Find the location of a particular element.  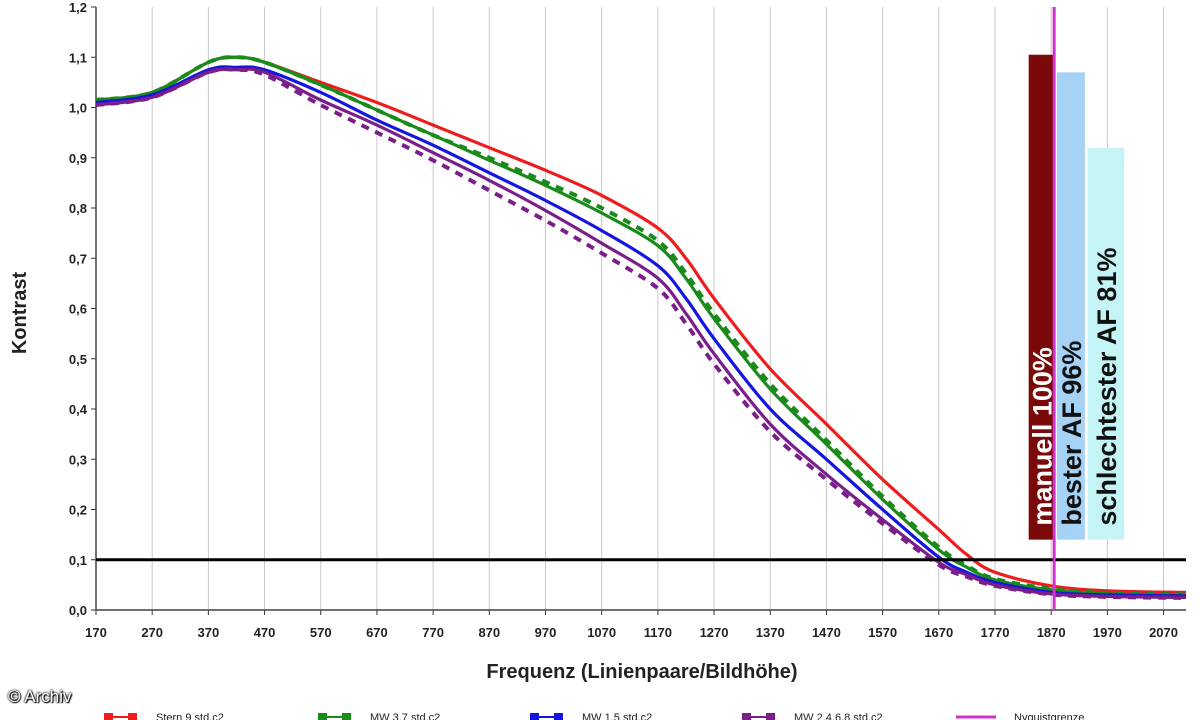

x-tick-label: 1870 is located at coordinates (1051, 632).